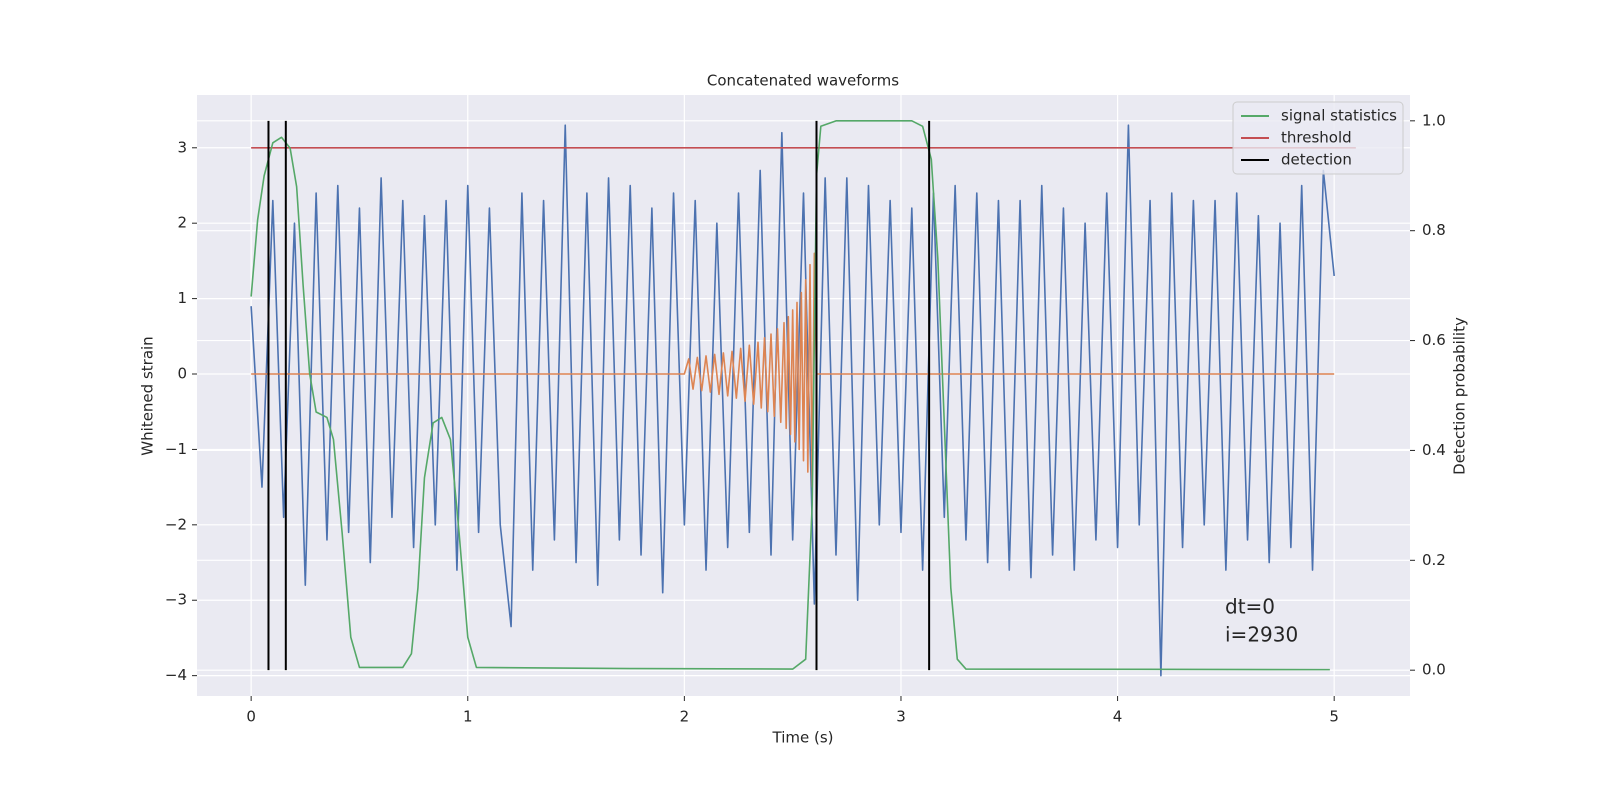  Describe the element at coordinates (803, 81) in the screenshot. I see `chart-title: Concatenated waveforms` at that location.